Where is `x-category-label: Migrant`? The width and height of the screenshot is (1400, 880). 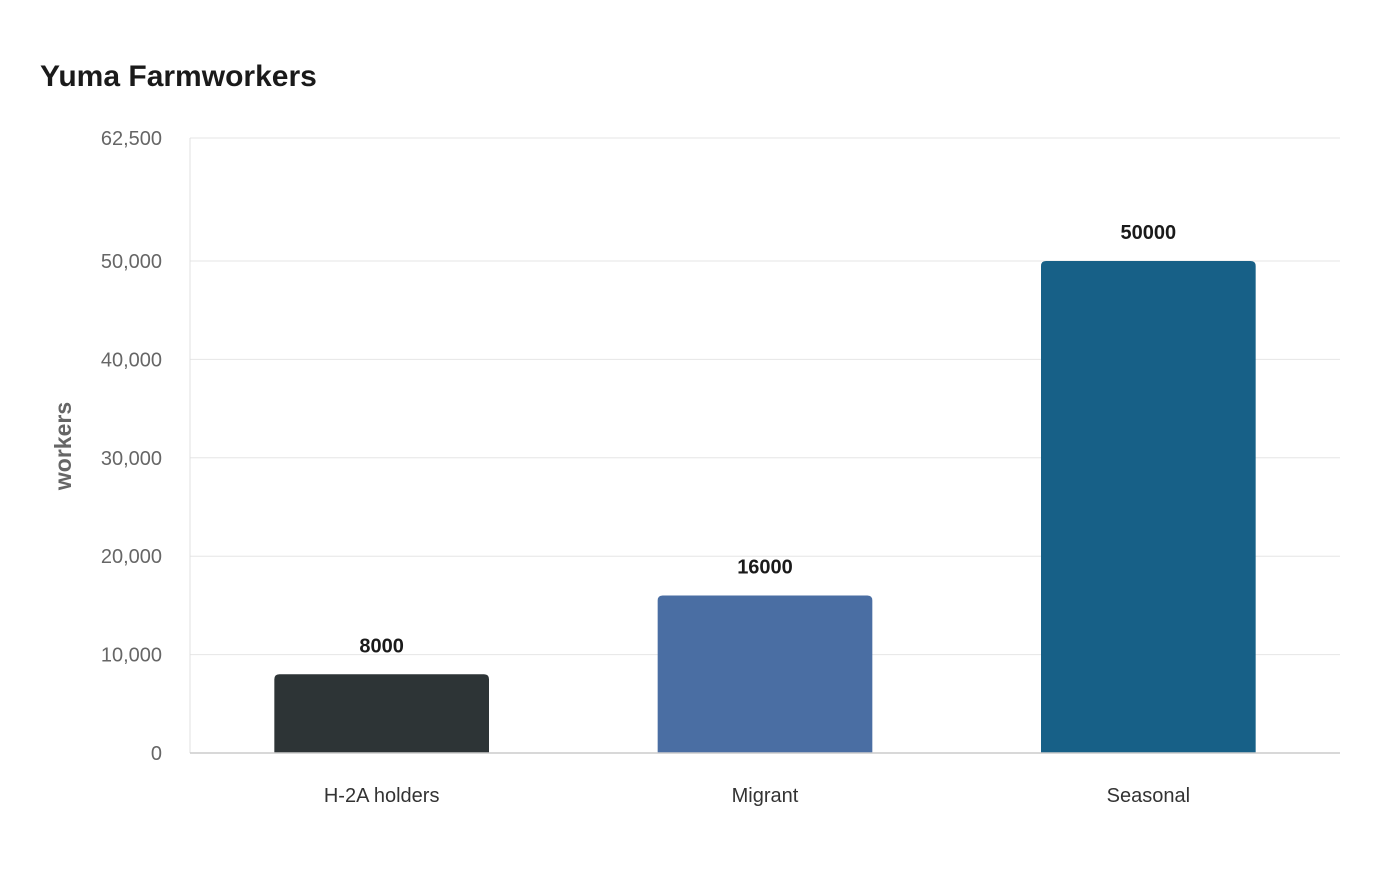
x-category-label: Migrant is located at coordinates (765, 796).